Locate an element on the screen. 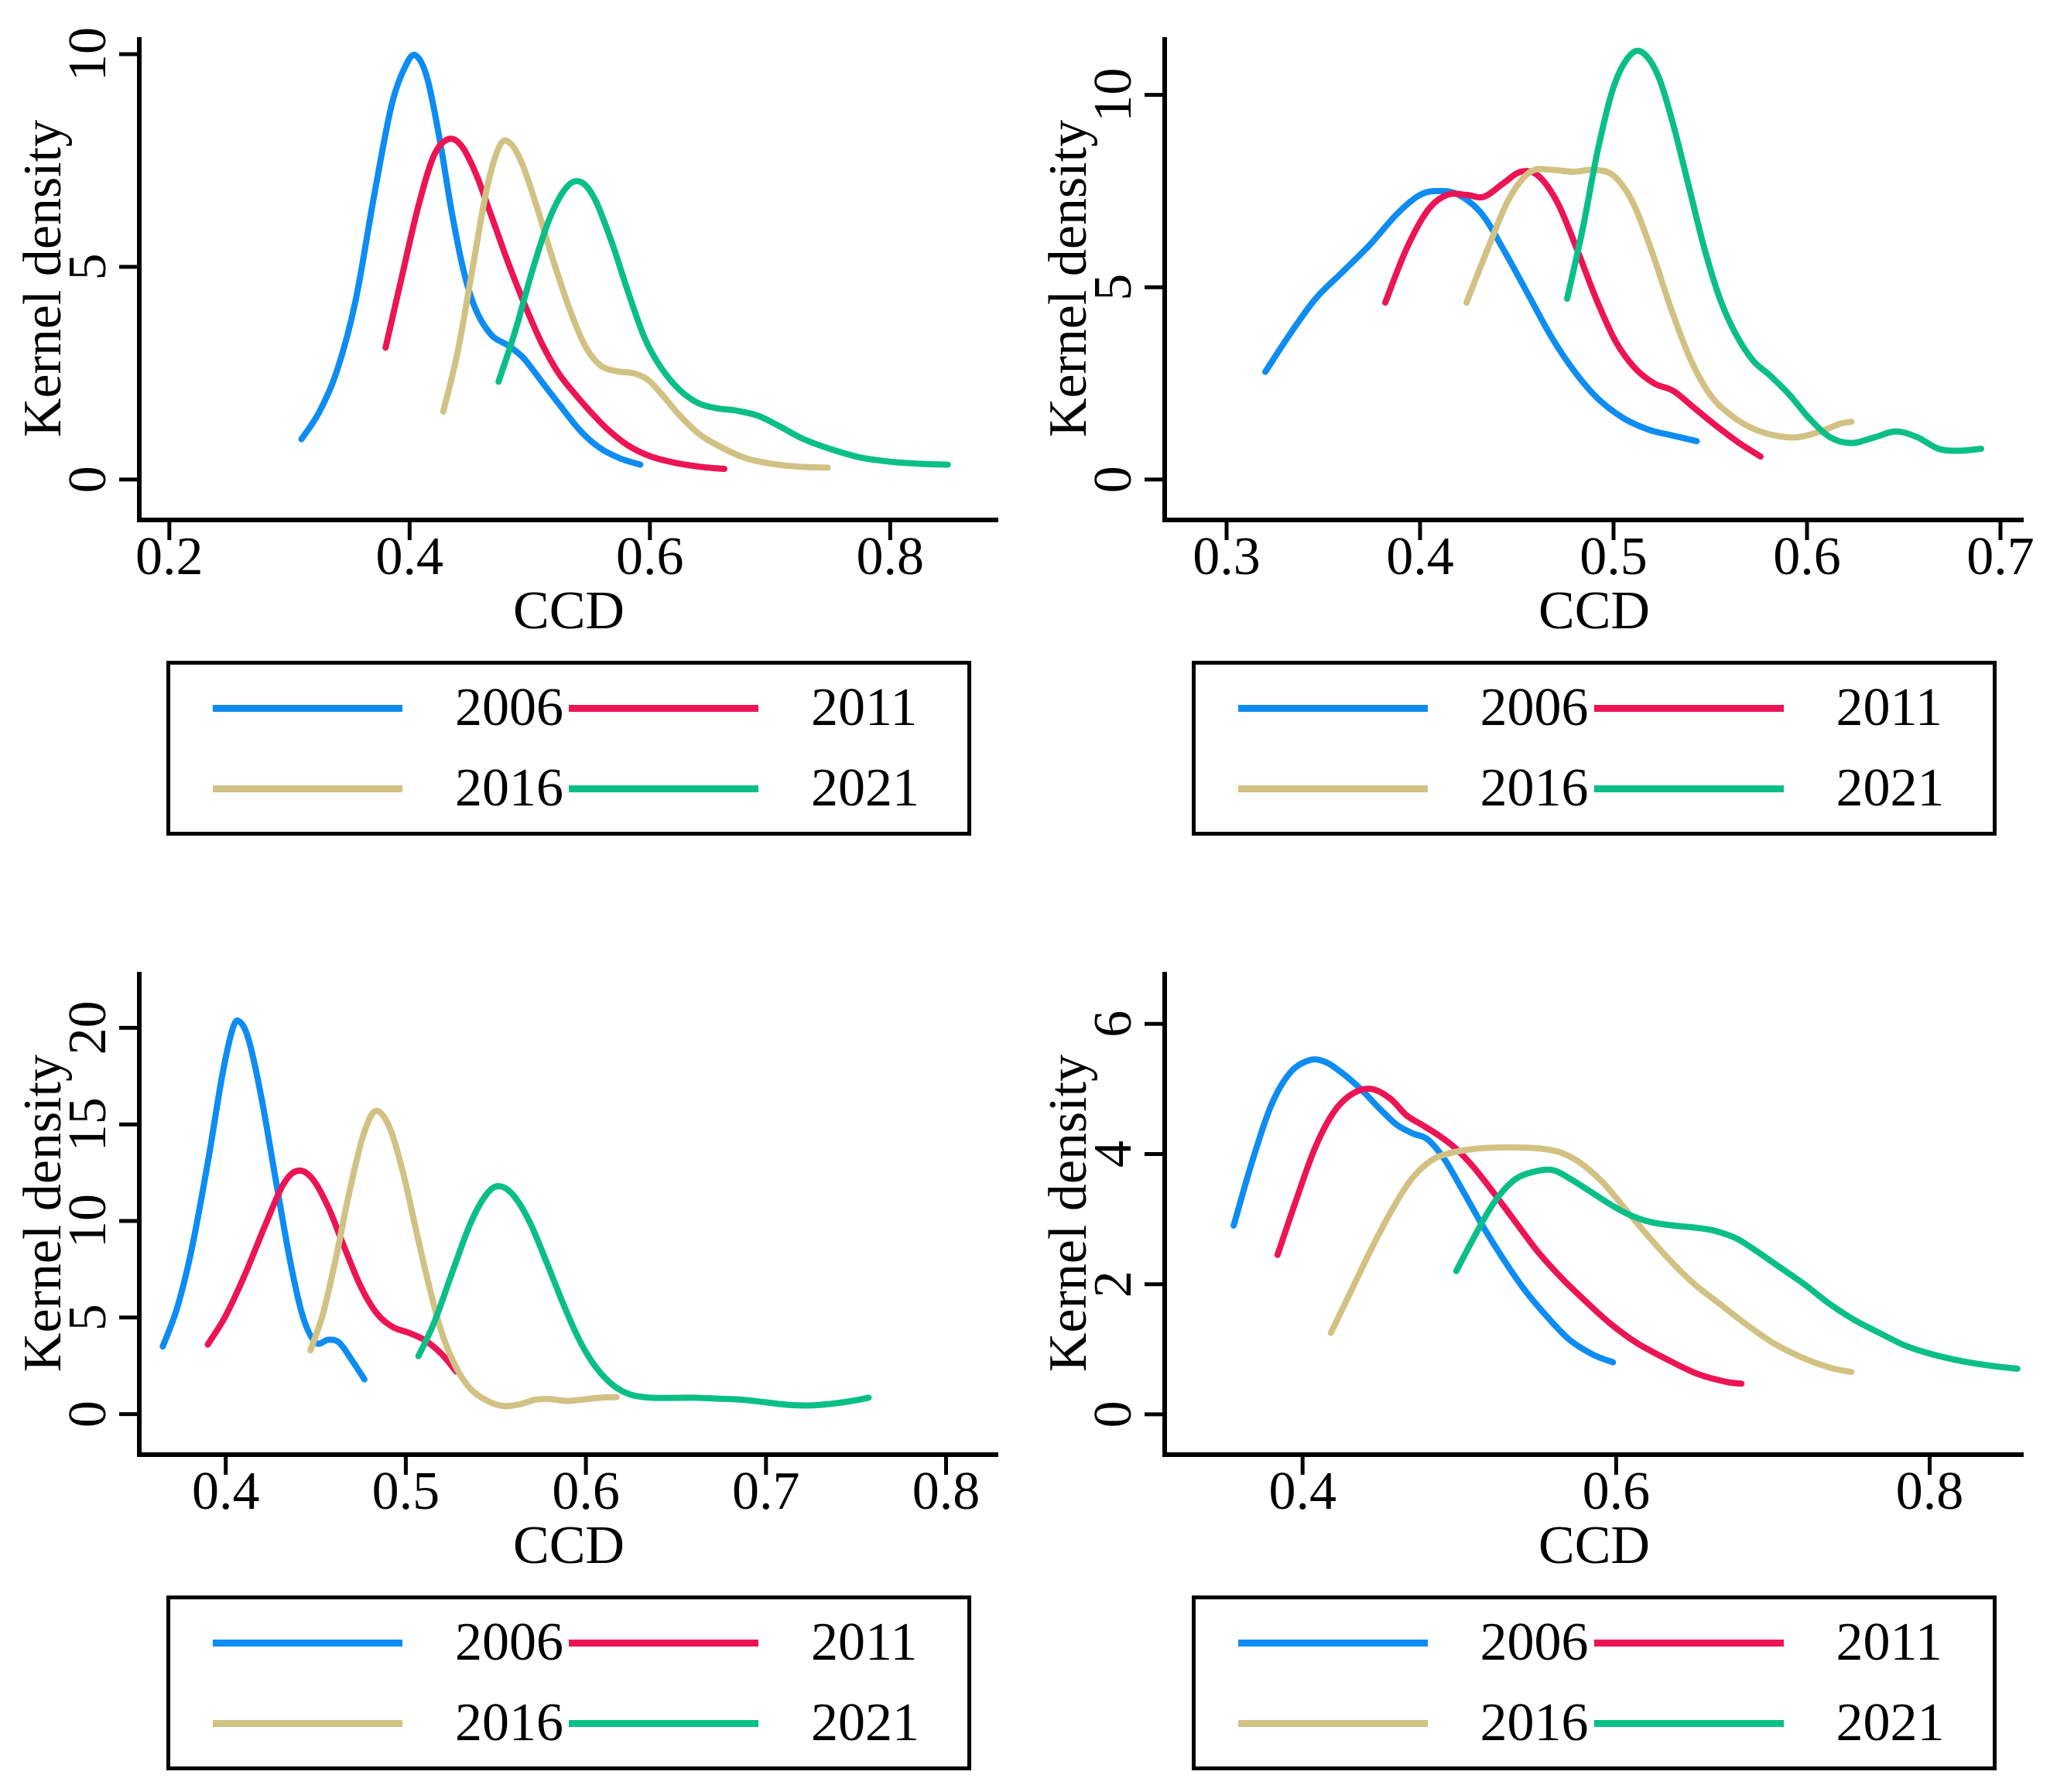 This screenshot has height=1792, width=2050. plot-area: 0.2 0.4 0.6 0.8 0 5 10 is located at coordinates (528, 307).